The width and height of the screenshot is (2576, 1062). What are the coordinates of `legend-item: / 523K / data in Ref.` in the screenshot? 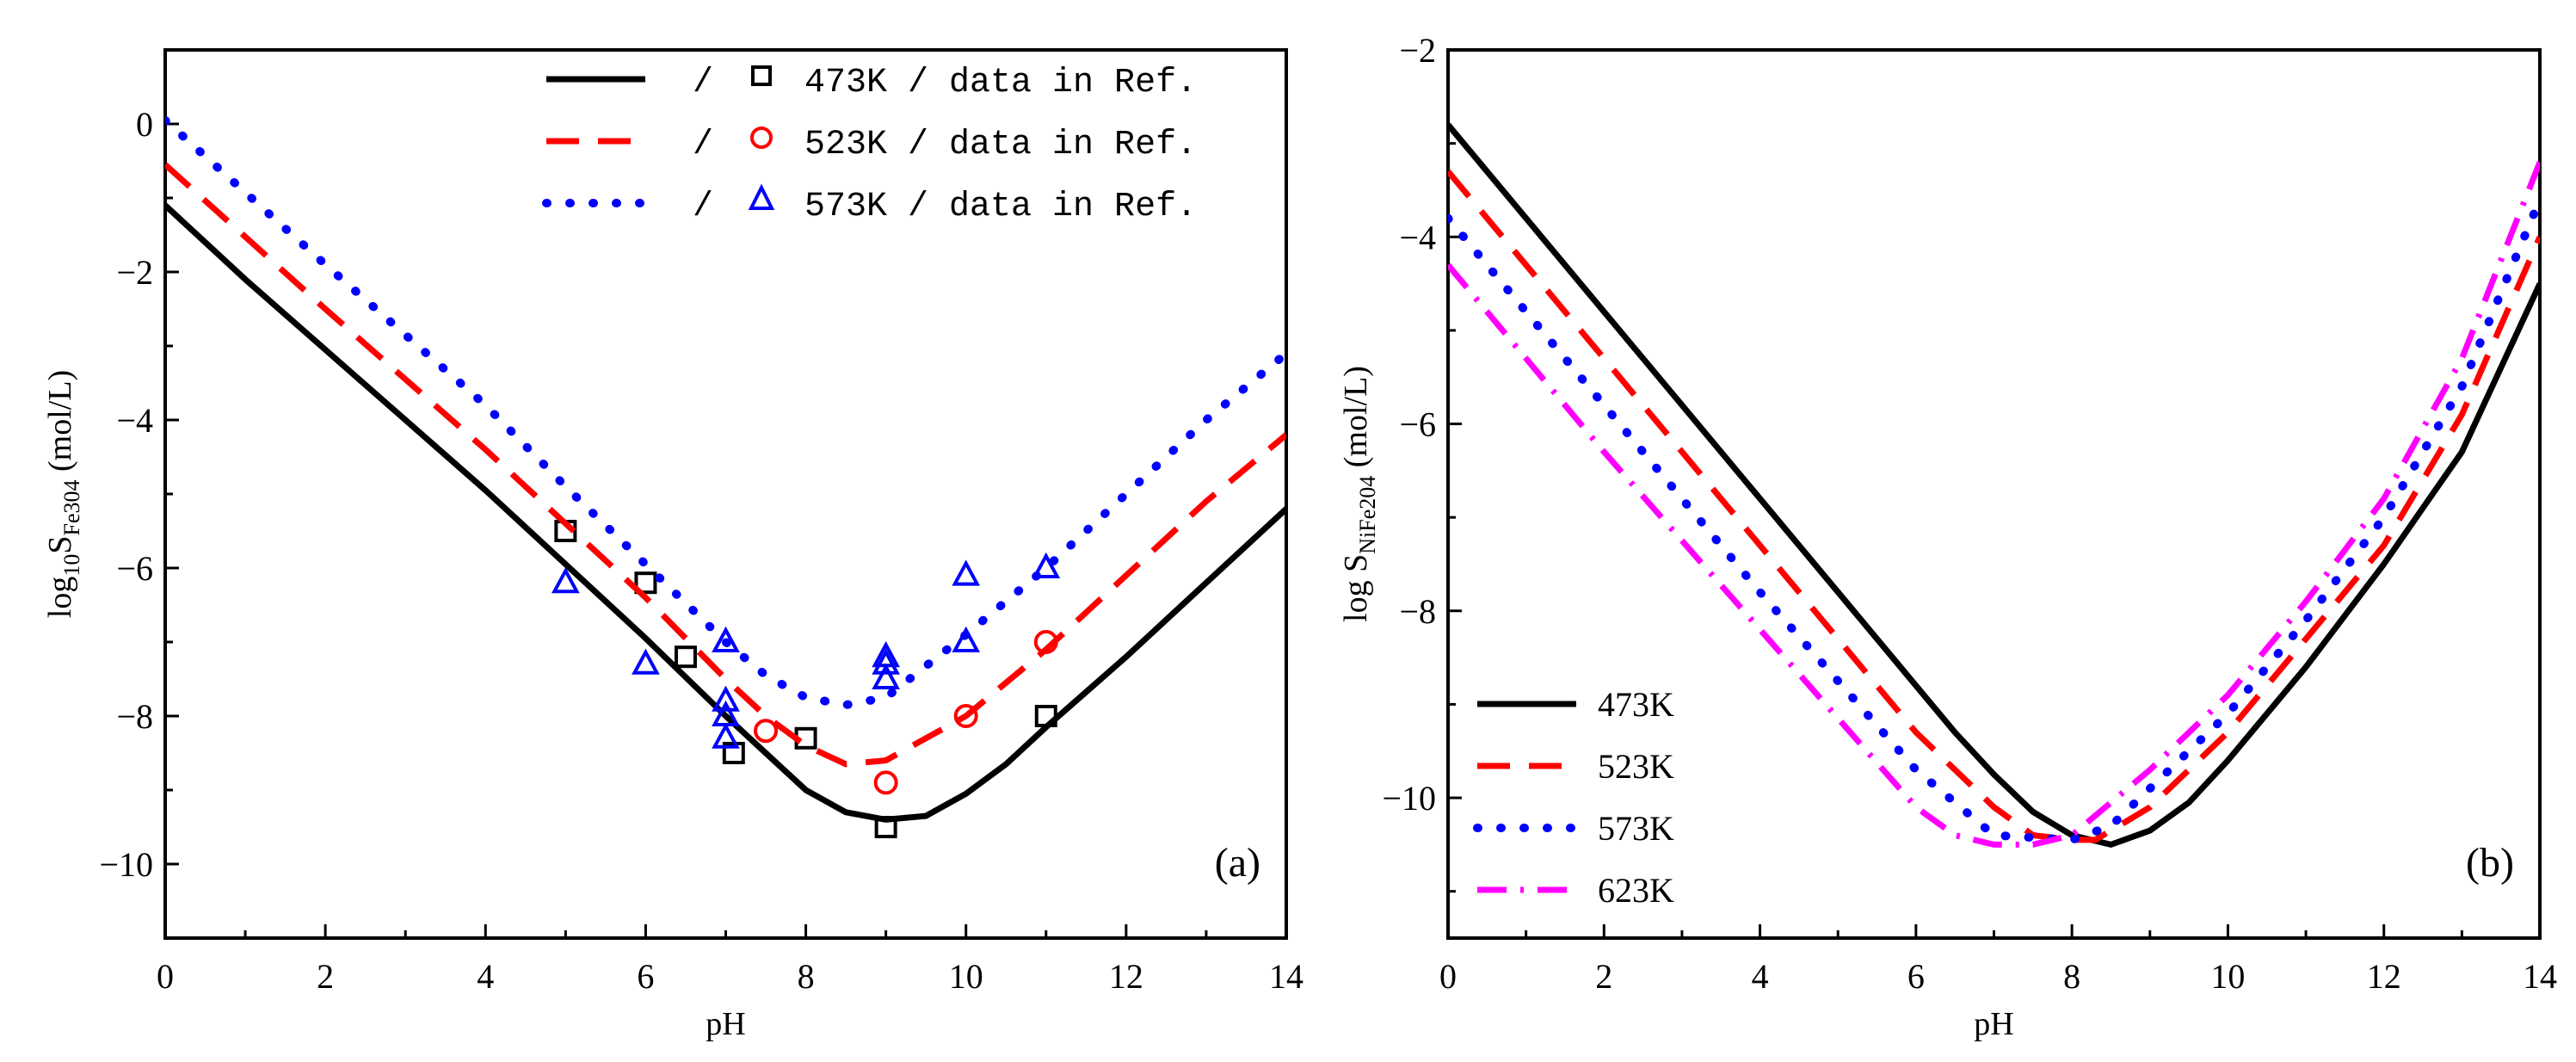 It's located at (871, 145).